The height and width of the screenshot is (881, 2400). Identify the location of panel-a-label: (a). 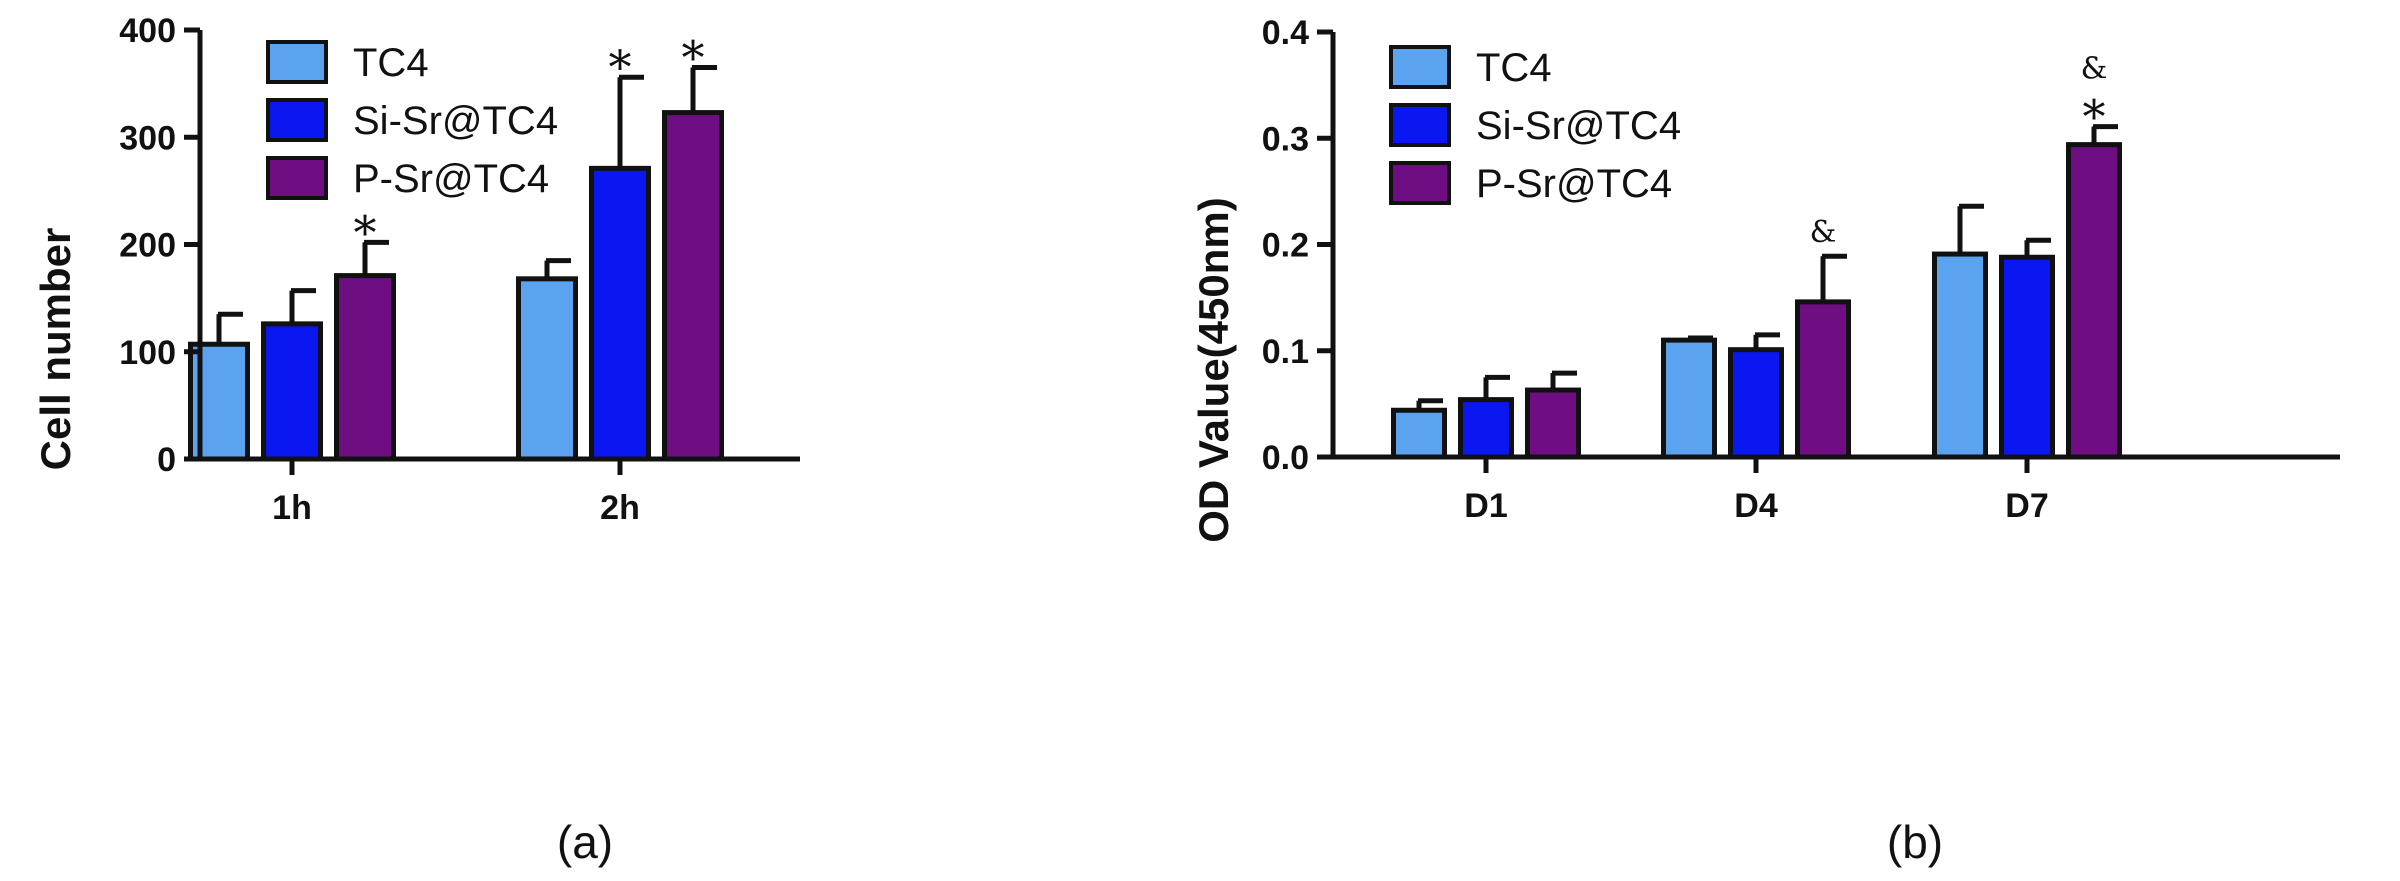
(585, 842).